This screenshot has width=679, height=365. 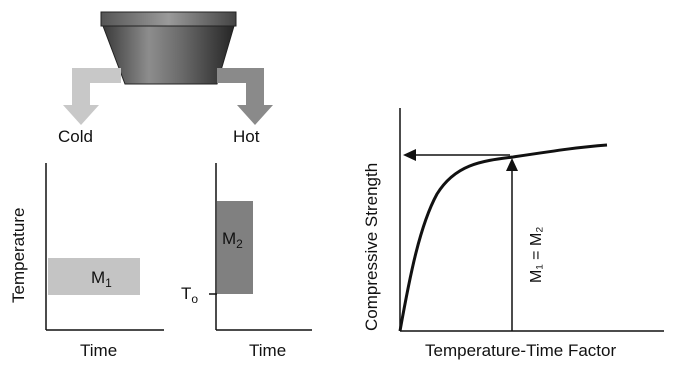 What do you see at coordinates (18, 255) in the screenshot?
I see `cold-y-label: Temperature` at bounding box center [18, 255].